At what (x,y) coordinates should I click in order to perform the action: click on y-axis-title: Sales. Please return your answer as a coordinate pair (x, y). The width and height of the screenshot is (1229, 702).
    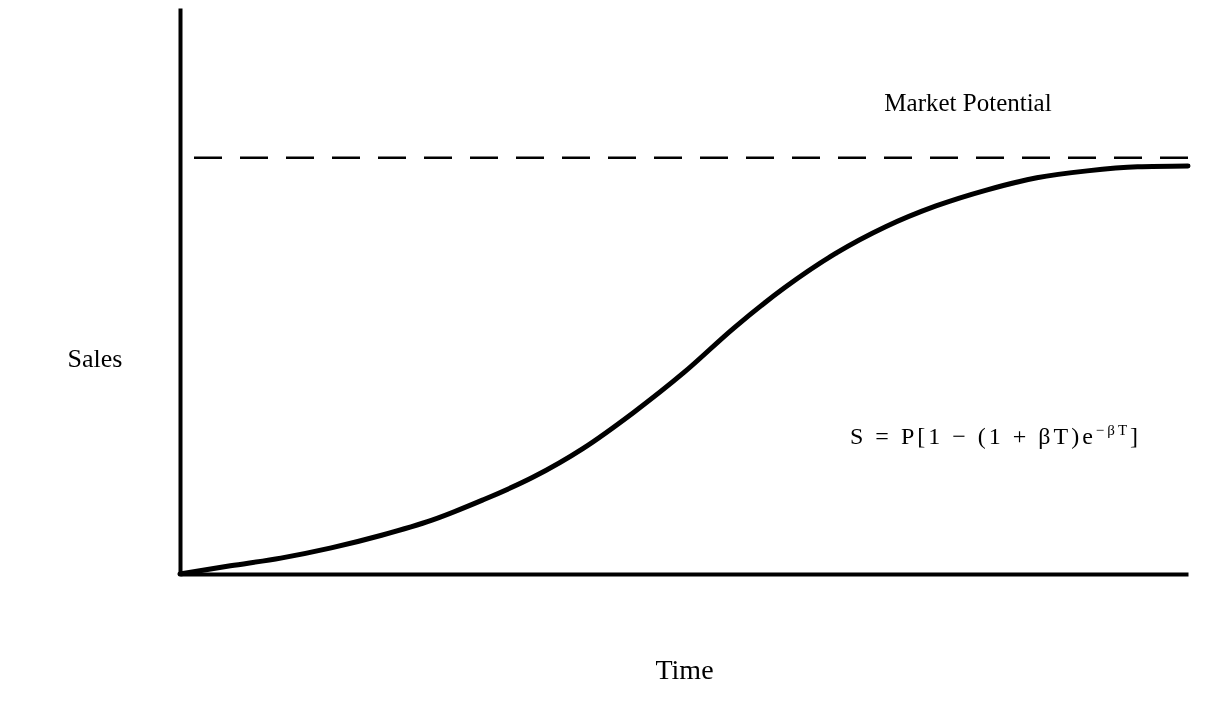
    Looking at the image, I should click on (95, 358).